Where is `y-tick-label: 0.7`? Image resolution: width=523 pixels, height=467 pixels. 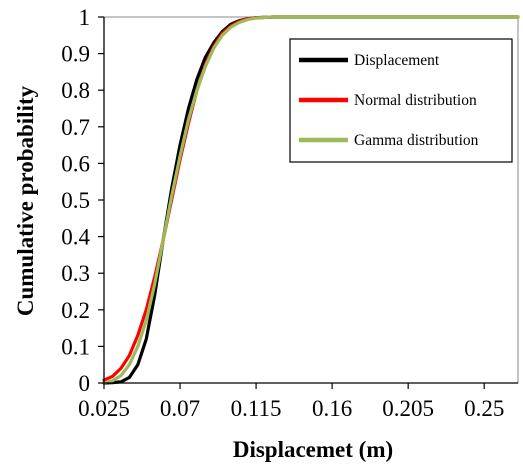 y-tick-label: 0.7 is located at coordinates (75, 127).